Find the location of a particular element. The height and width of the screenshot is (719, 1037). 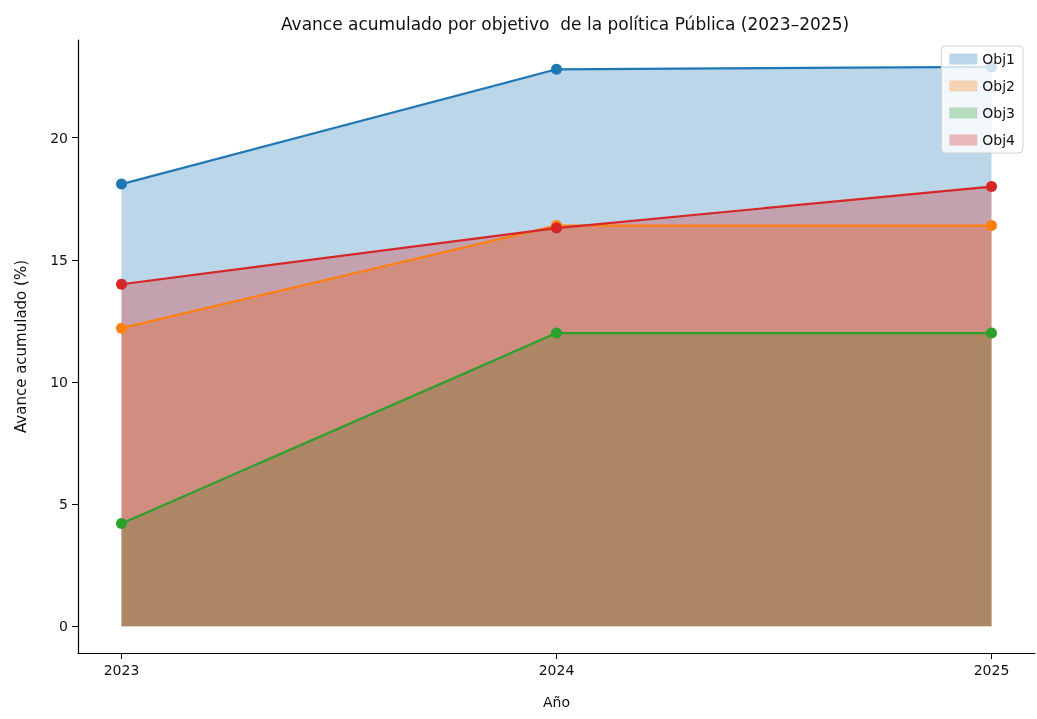

y-tick-label: 10 is located at coordinates (59, 381).